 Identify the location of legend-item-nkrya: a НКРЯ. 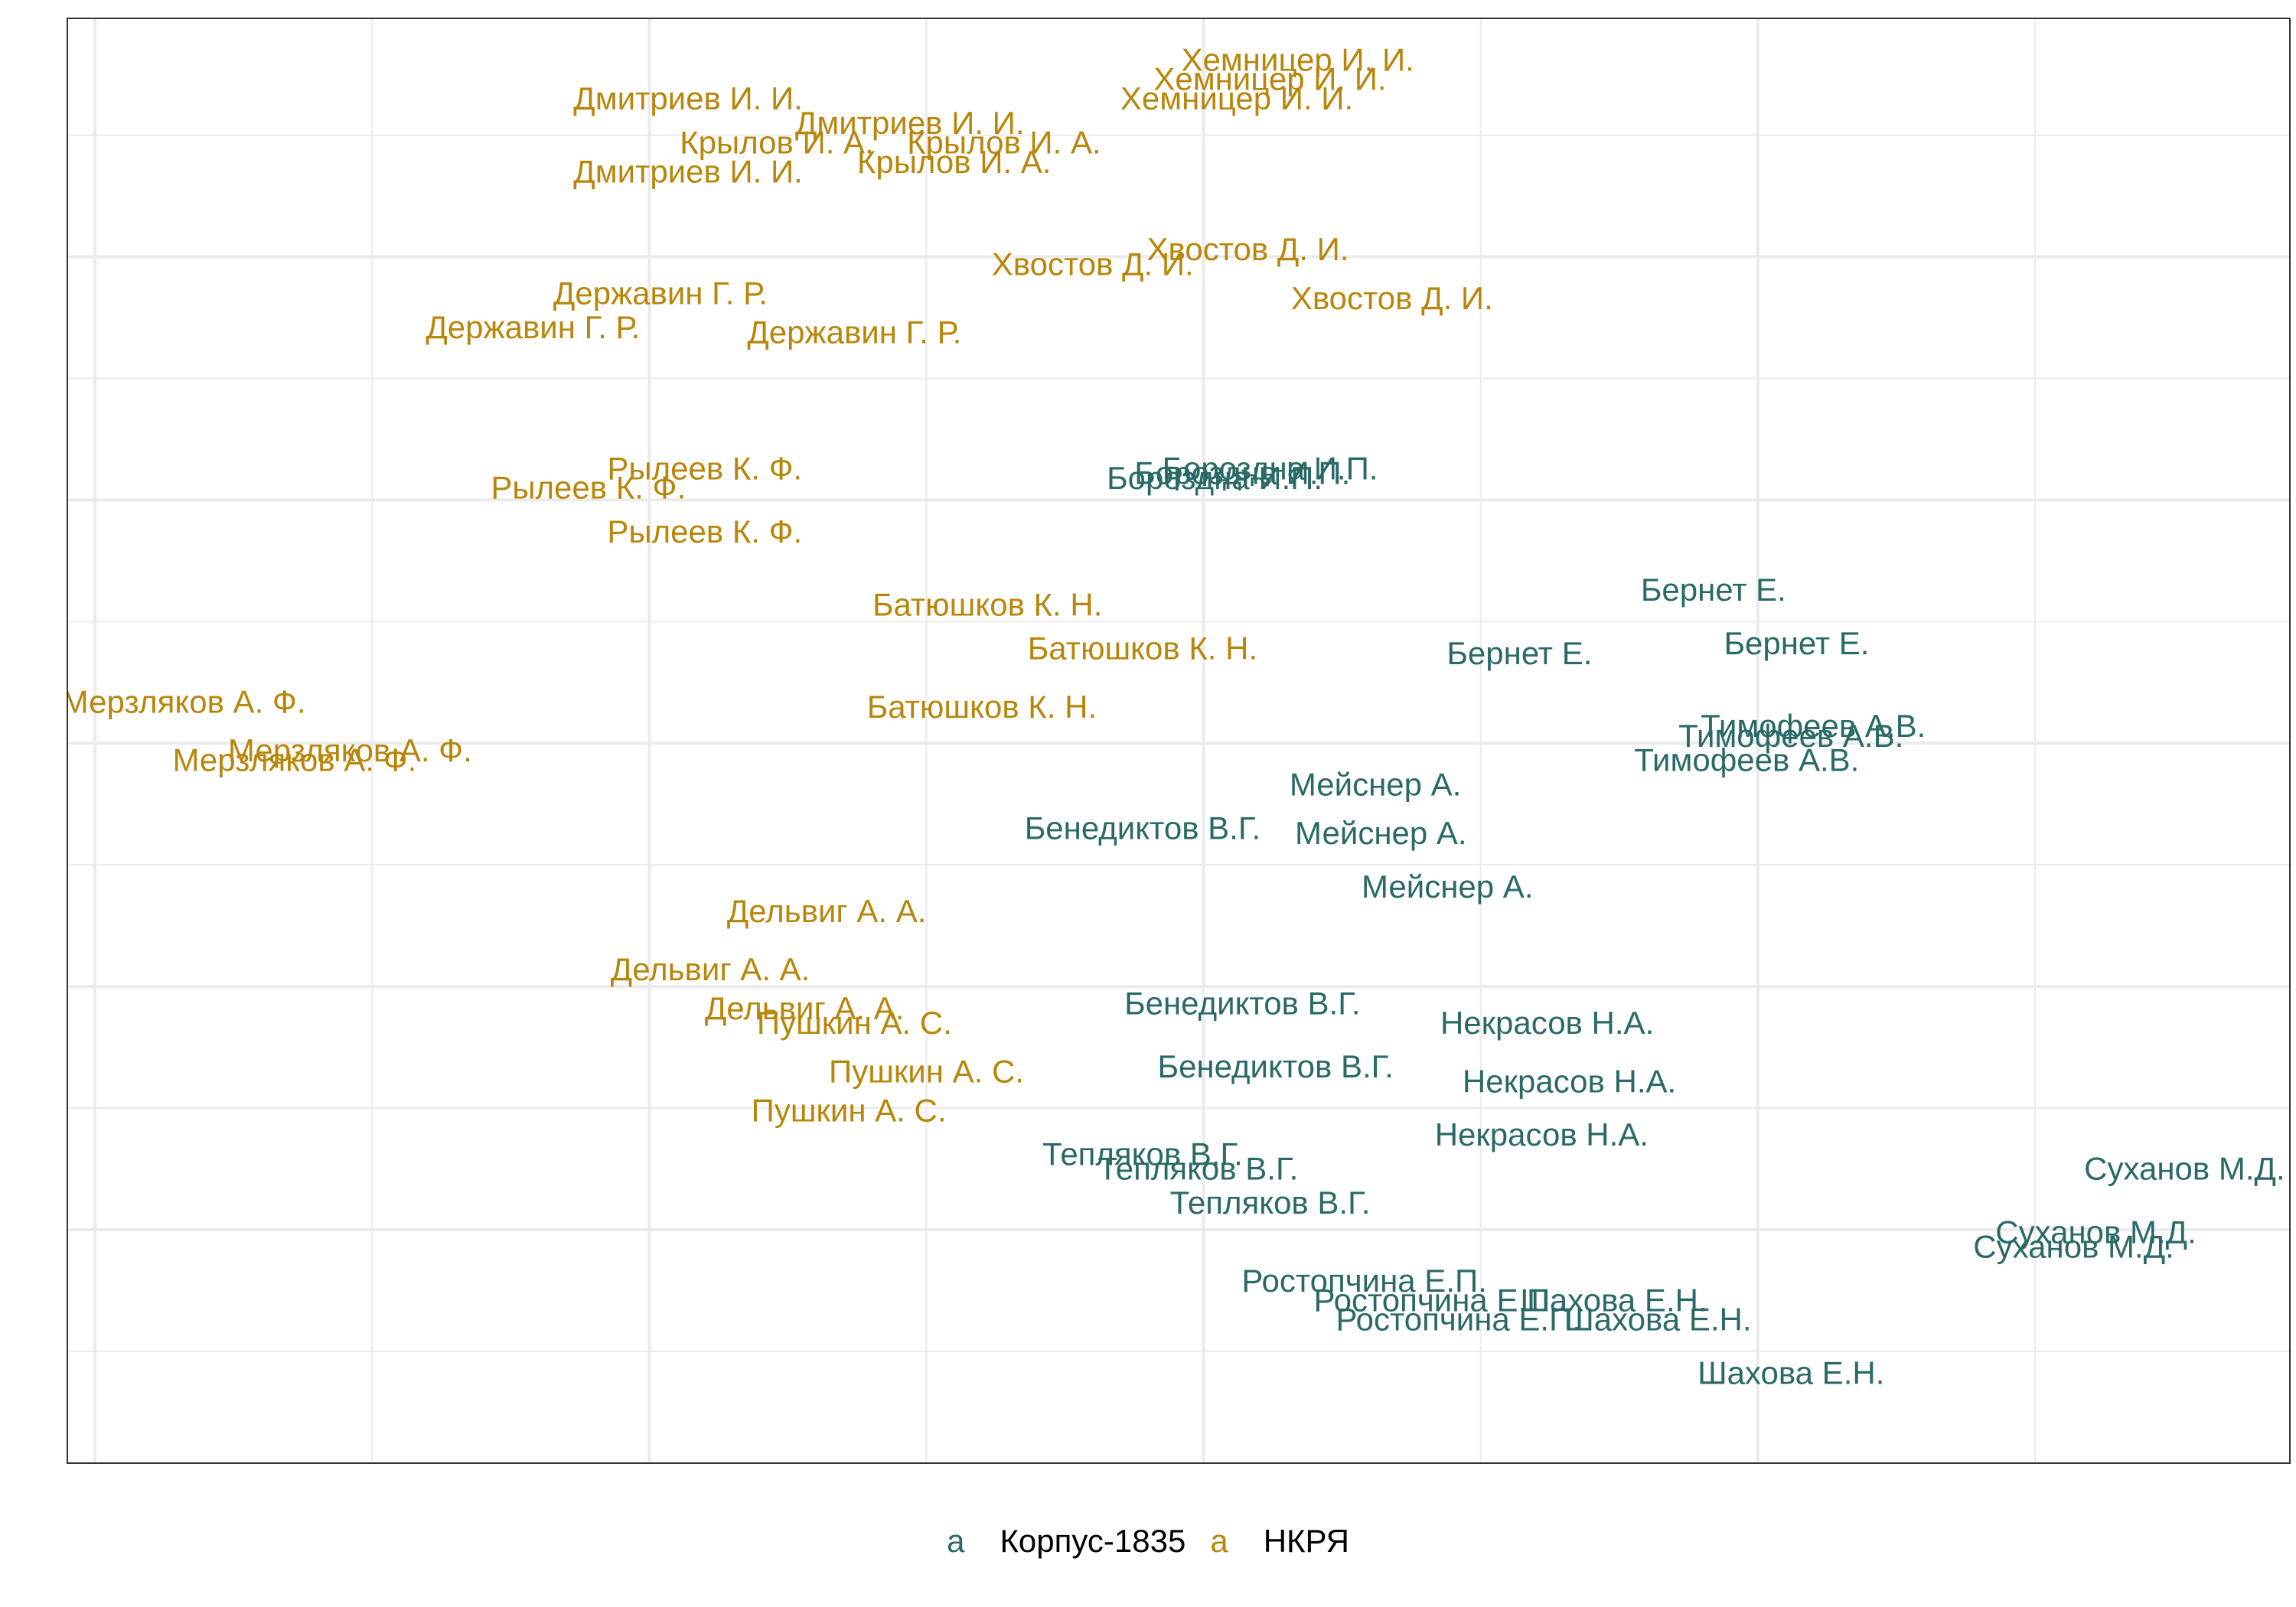
(1279, 1541).